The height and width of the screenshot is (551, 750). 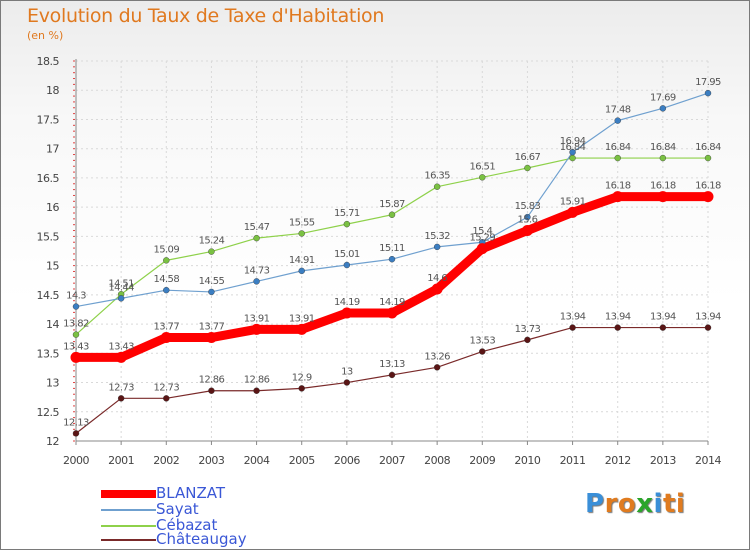 What do you see at coordinates (48, 119) in the screenshot?
I see `y-tick-label: 17.5` at bounding box center [48, 119].